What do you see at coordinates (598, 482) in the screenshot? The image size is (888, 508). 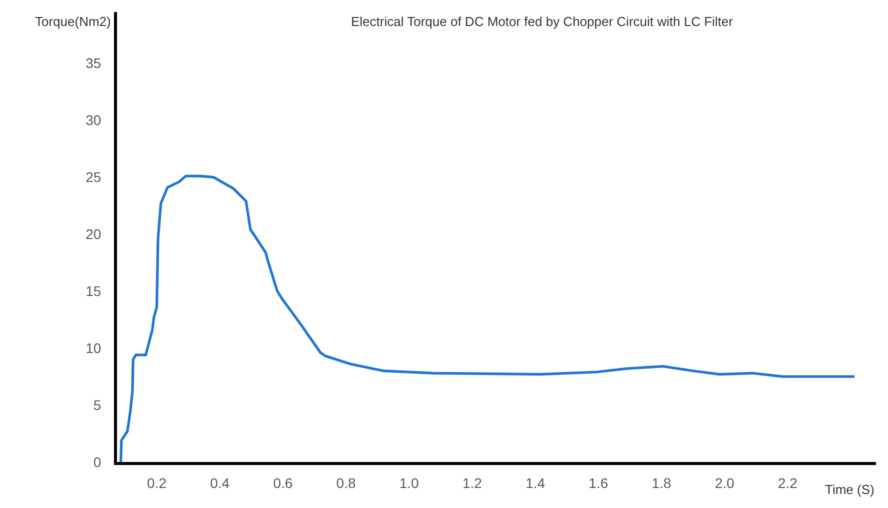 I see `x-tick-label: 1.6` at bounding box center [598, 482].